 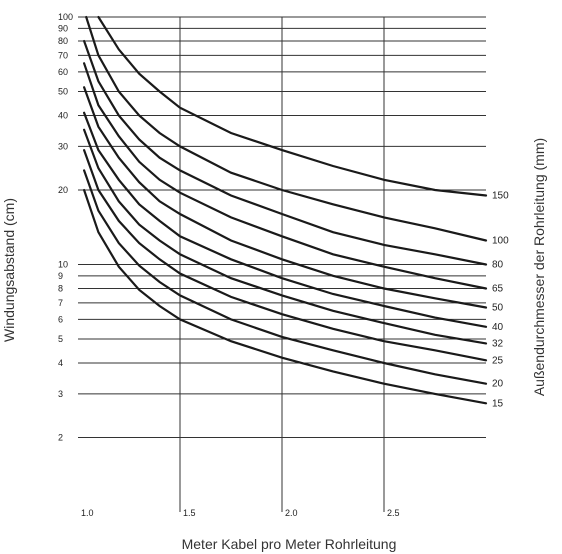 I want to click on y-tick-label: 80, so click(x=63, y=41).